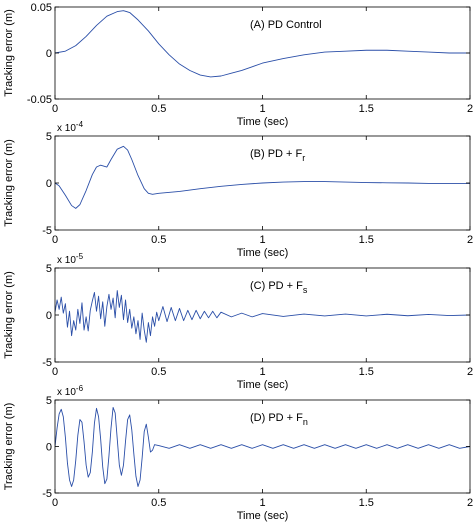 The width and height of the screenshot is (474, 532). Describe the element at coordinates (305, 290) in the screenshot. I see `panel-title-subscript: s` at that location.